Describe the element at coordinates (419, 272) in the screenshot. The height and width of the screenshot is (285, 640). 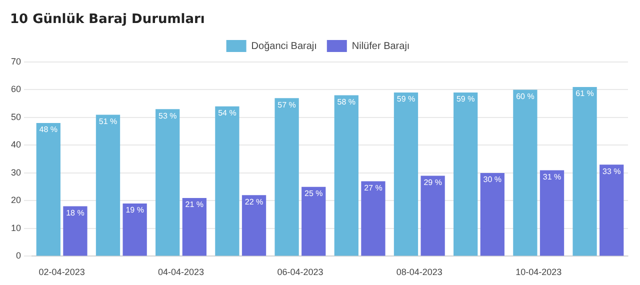
I see `x-tick-label: 08-04-2023` at that location.